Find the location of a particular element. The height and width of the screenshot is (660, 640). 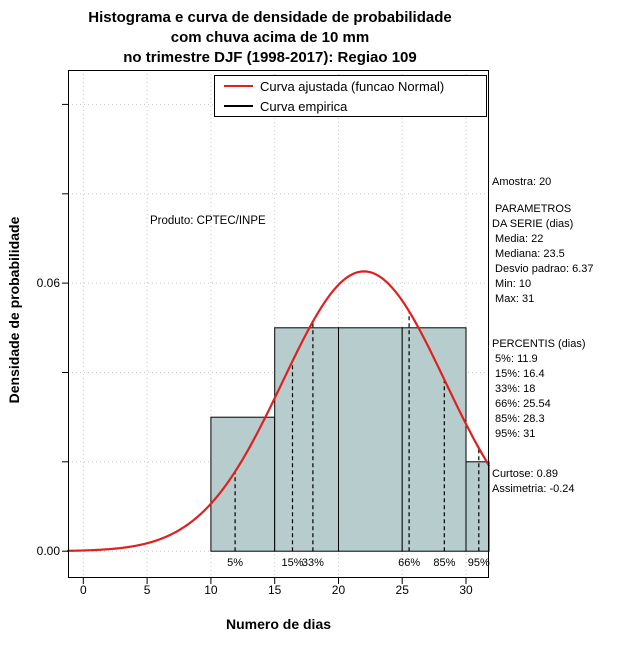

stat-max: Max: 31 is located at coordinates (513, 299).